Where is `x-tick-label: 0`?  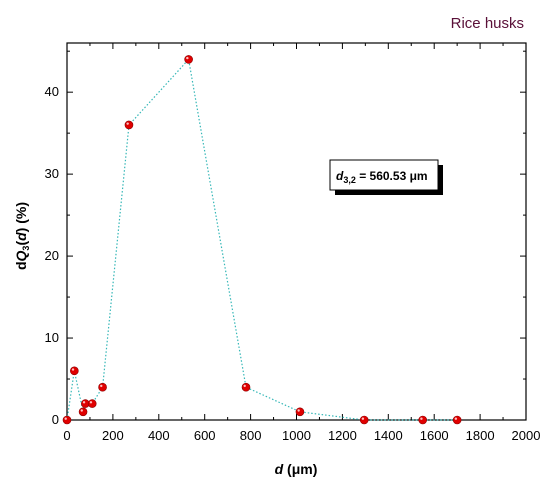
x-tick-label: 0 is located at coordinates (66, 435).